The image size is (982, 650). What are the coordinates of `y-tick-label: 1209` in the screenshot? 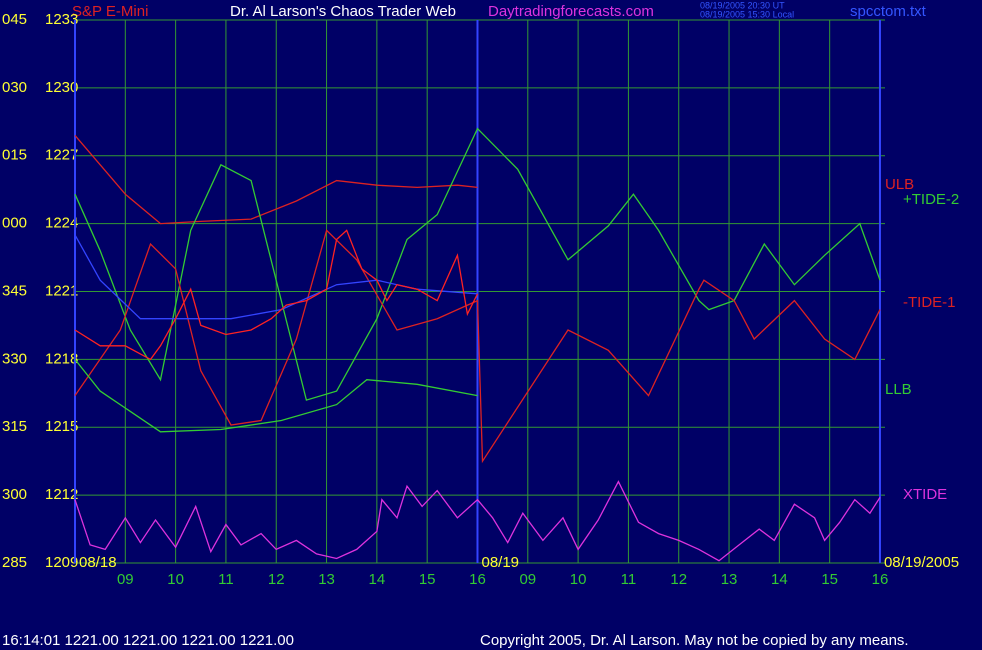 It's located at (61, 562).